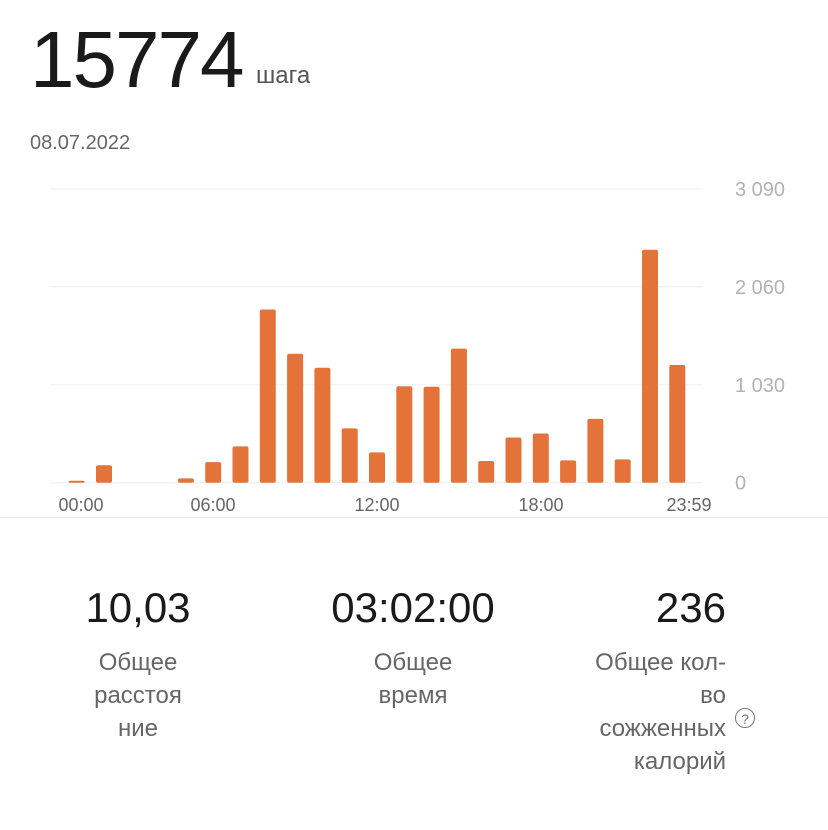 This screenshot has width=828, height=830. Describe the element at coordinates (376, 505) in the screenshot. I see `x-tick-label: 12:00` at that location.